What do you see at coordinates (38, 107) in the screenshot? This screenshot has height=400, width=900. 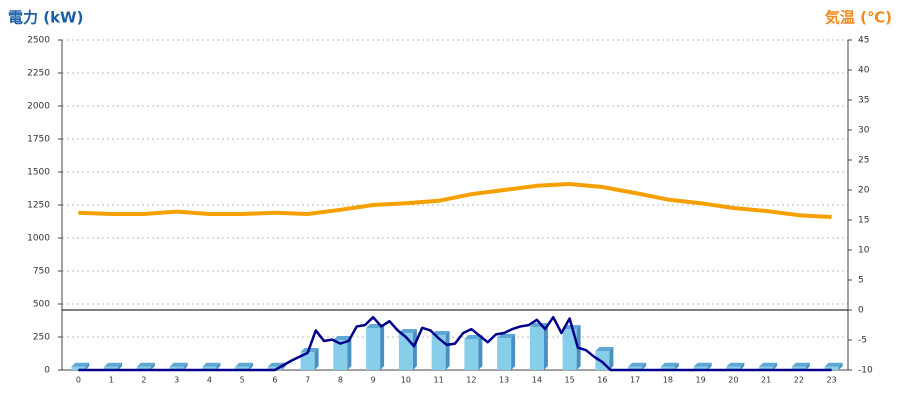 I see `y-tick-label: 2000` at bounding box center [38, 107].